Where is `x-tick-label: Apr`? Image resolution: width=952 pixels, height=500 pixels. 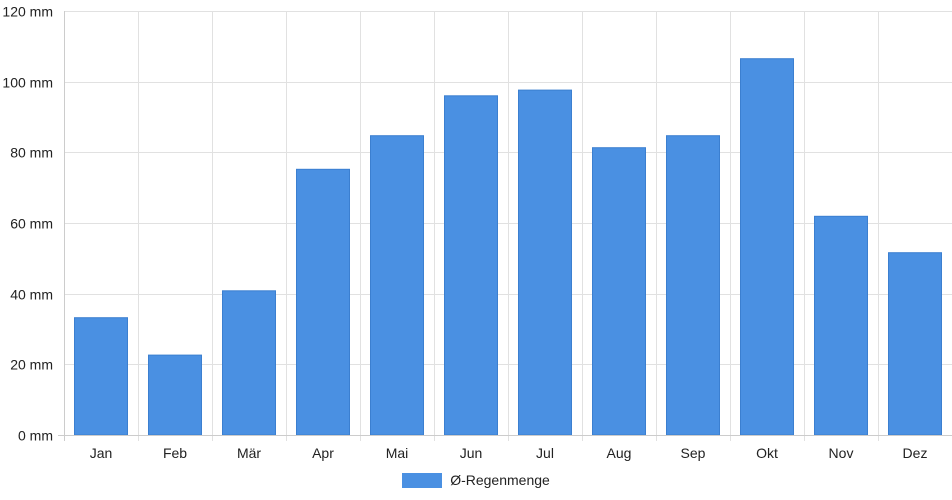
x-tick-label: Apr is located at coordinates (323, 453).